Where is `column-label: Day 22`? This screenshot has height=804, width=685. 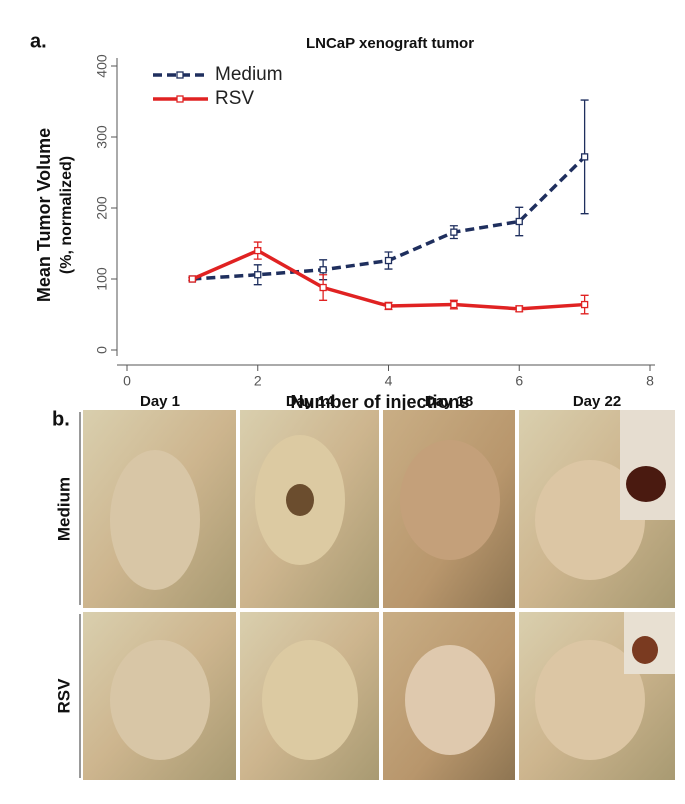
column-label: Day 22 is located at coordinates (597, 401).